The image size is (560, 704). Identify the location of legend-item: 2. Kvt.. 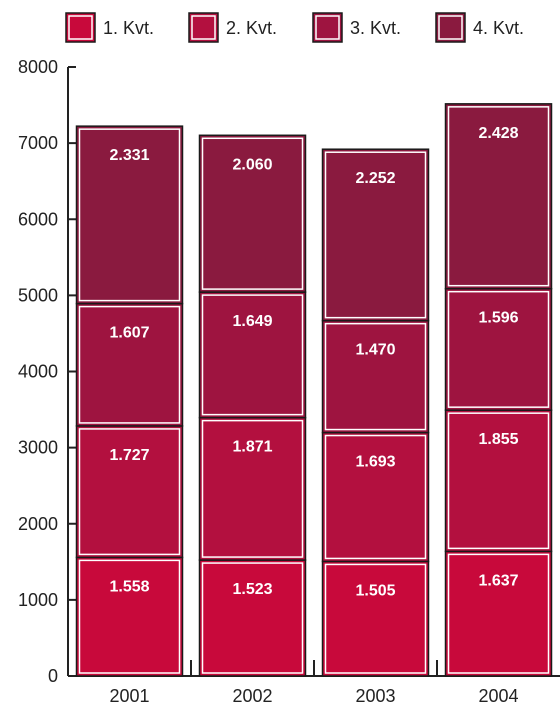
(232, 27).